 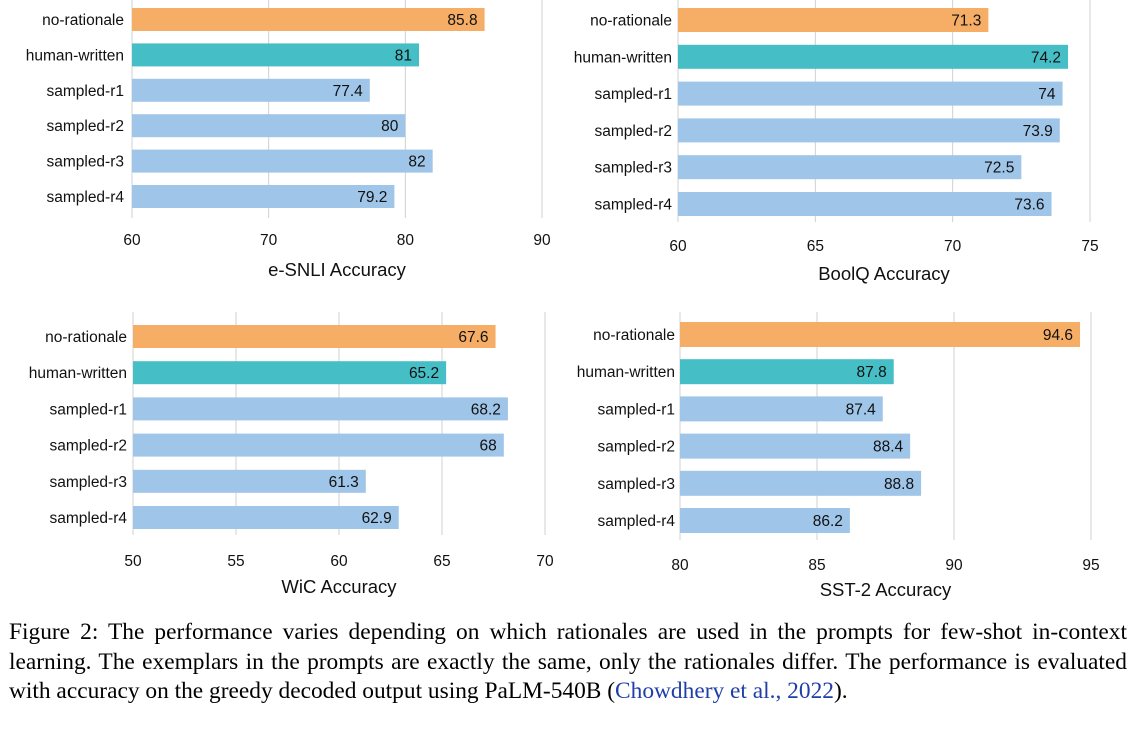 I want to click on wic-accuracy-tick-label-70: 70, so click(x=545, y=561).